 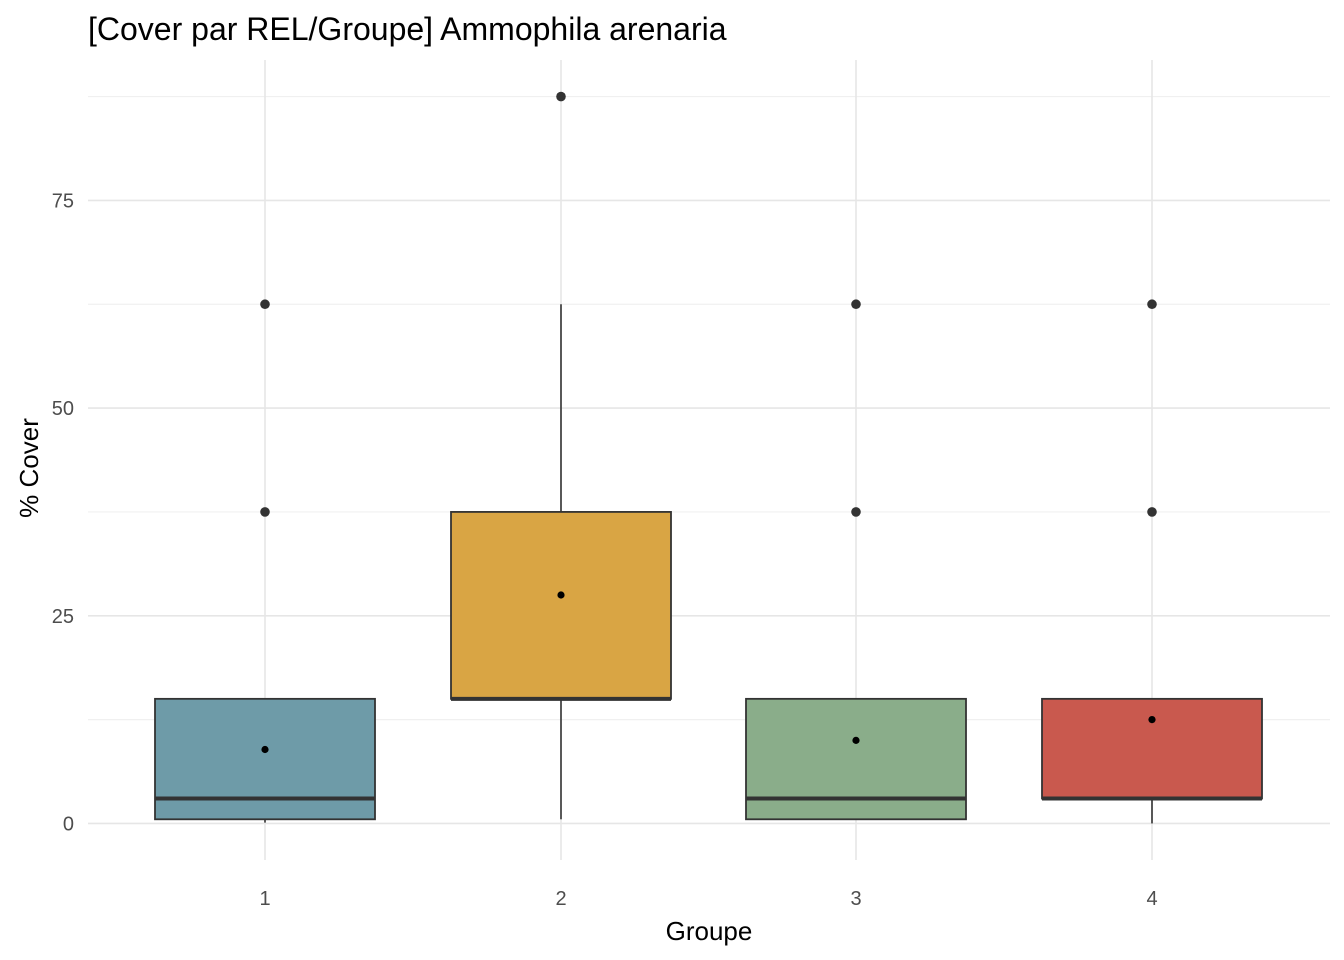 What do you see at coordinates (68, 824) in the screenshot?
I see `y-tick-label: 0` at bounding box center [68, 824].